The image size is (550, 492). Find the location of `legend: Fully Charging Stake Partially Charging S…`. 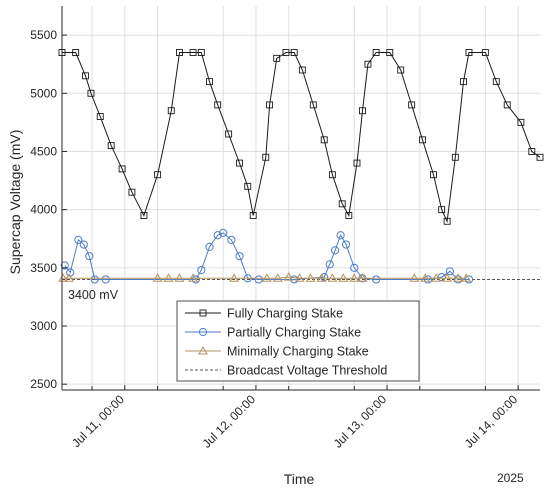

legend: Fully Charging Stake Partially Charging S… is located at coordinates (298, 341).